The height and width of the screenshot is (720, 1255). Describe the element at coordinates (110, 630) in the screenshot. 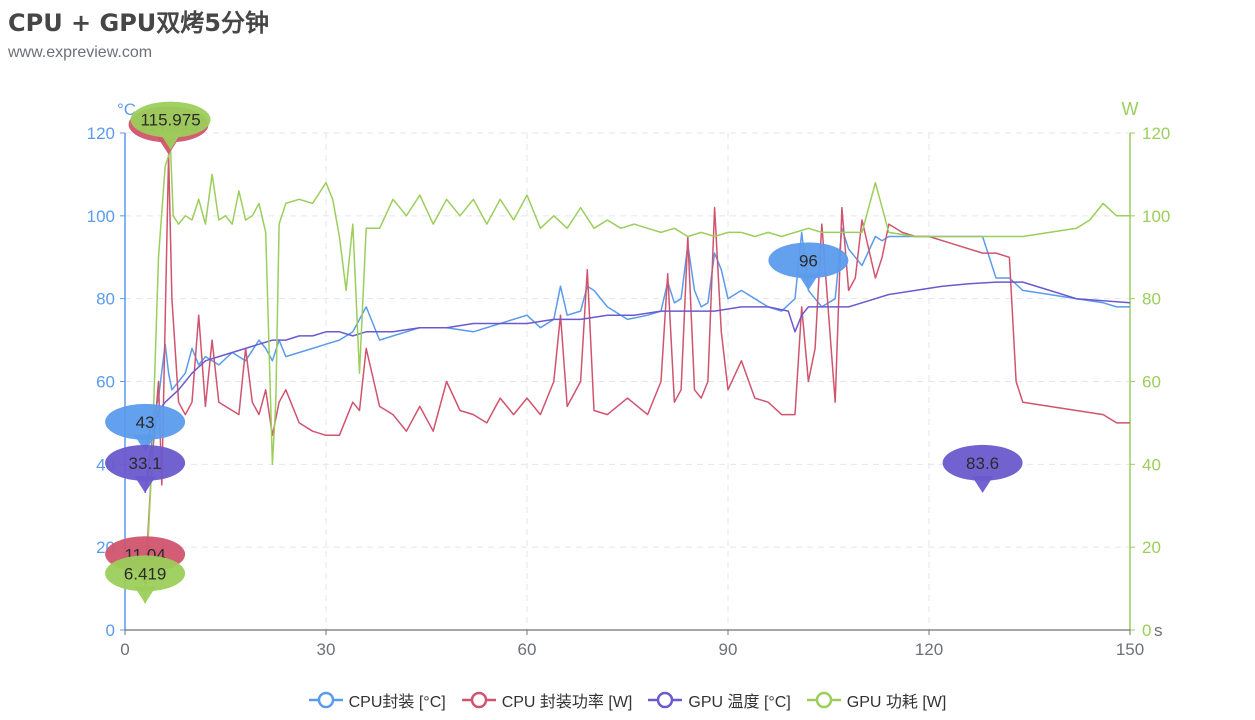

I see `y-left-tick-label: 0` at that location.